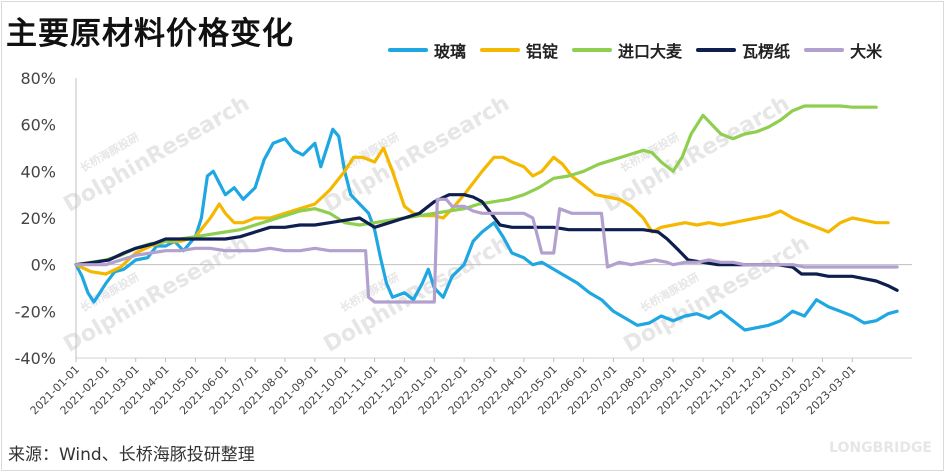  I want to click on legend-swatch-barley, so click(592, 50).